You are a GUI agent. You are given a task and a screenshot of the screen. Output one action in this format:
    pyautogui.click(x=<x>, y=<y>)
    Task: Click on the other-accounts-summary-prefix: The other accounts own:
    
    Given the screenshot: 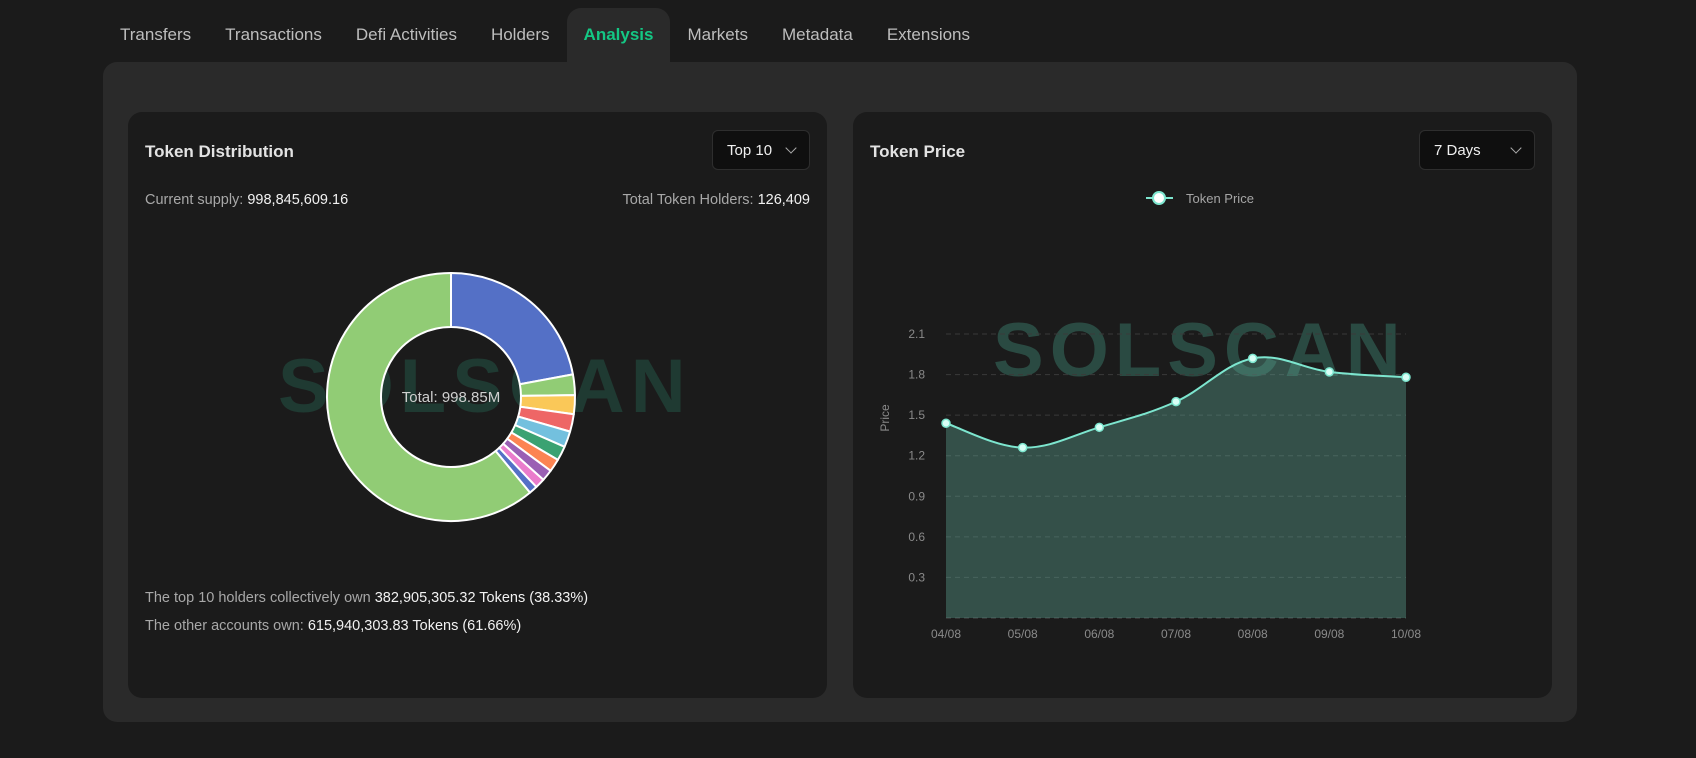 What is the action you would take?
    pyautogui.click(x=224, y=626)
    